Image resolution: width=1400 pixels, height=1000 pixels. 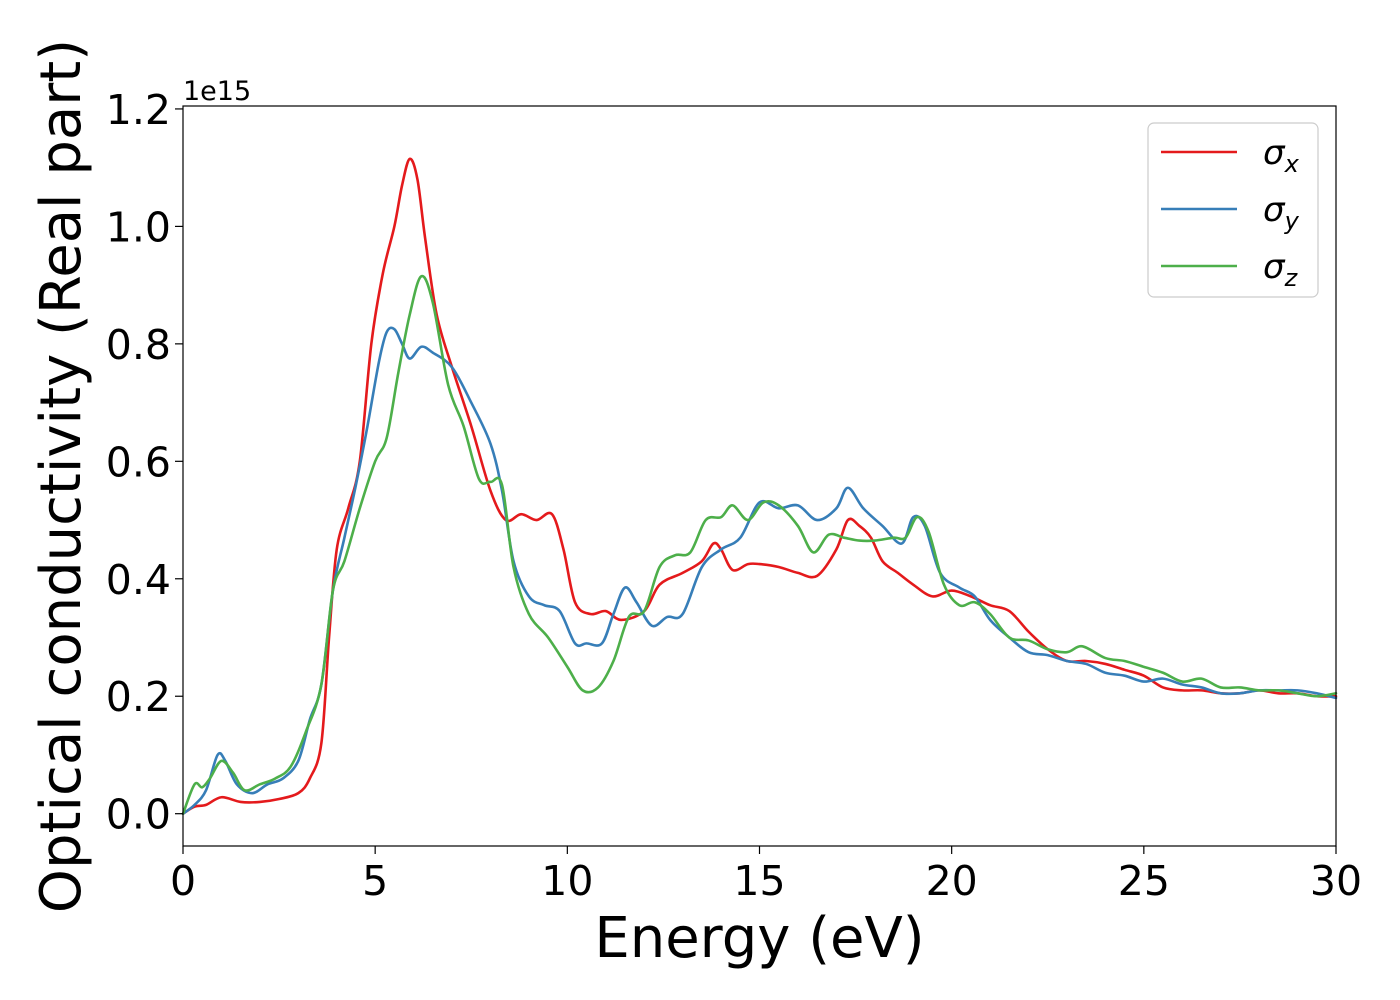 What do you see at coordinates (138, 697) in the screenshot?
I see `y-tick-label: 0.2` at bounding box center [138, 697].